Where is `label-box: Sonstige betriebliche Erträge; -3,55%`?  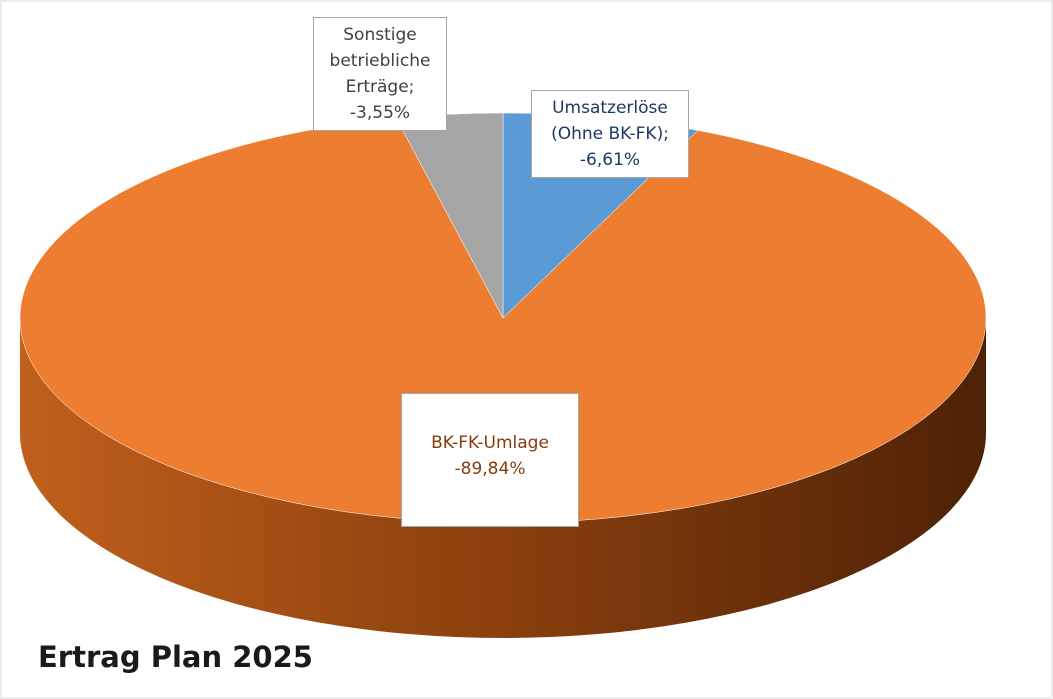 label-box: Sonstige betriebliche Erträge; -3,55% is located at coordinates (380, 74).